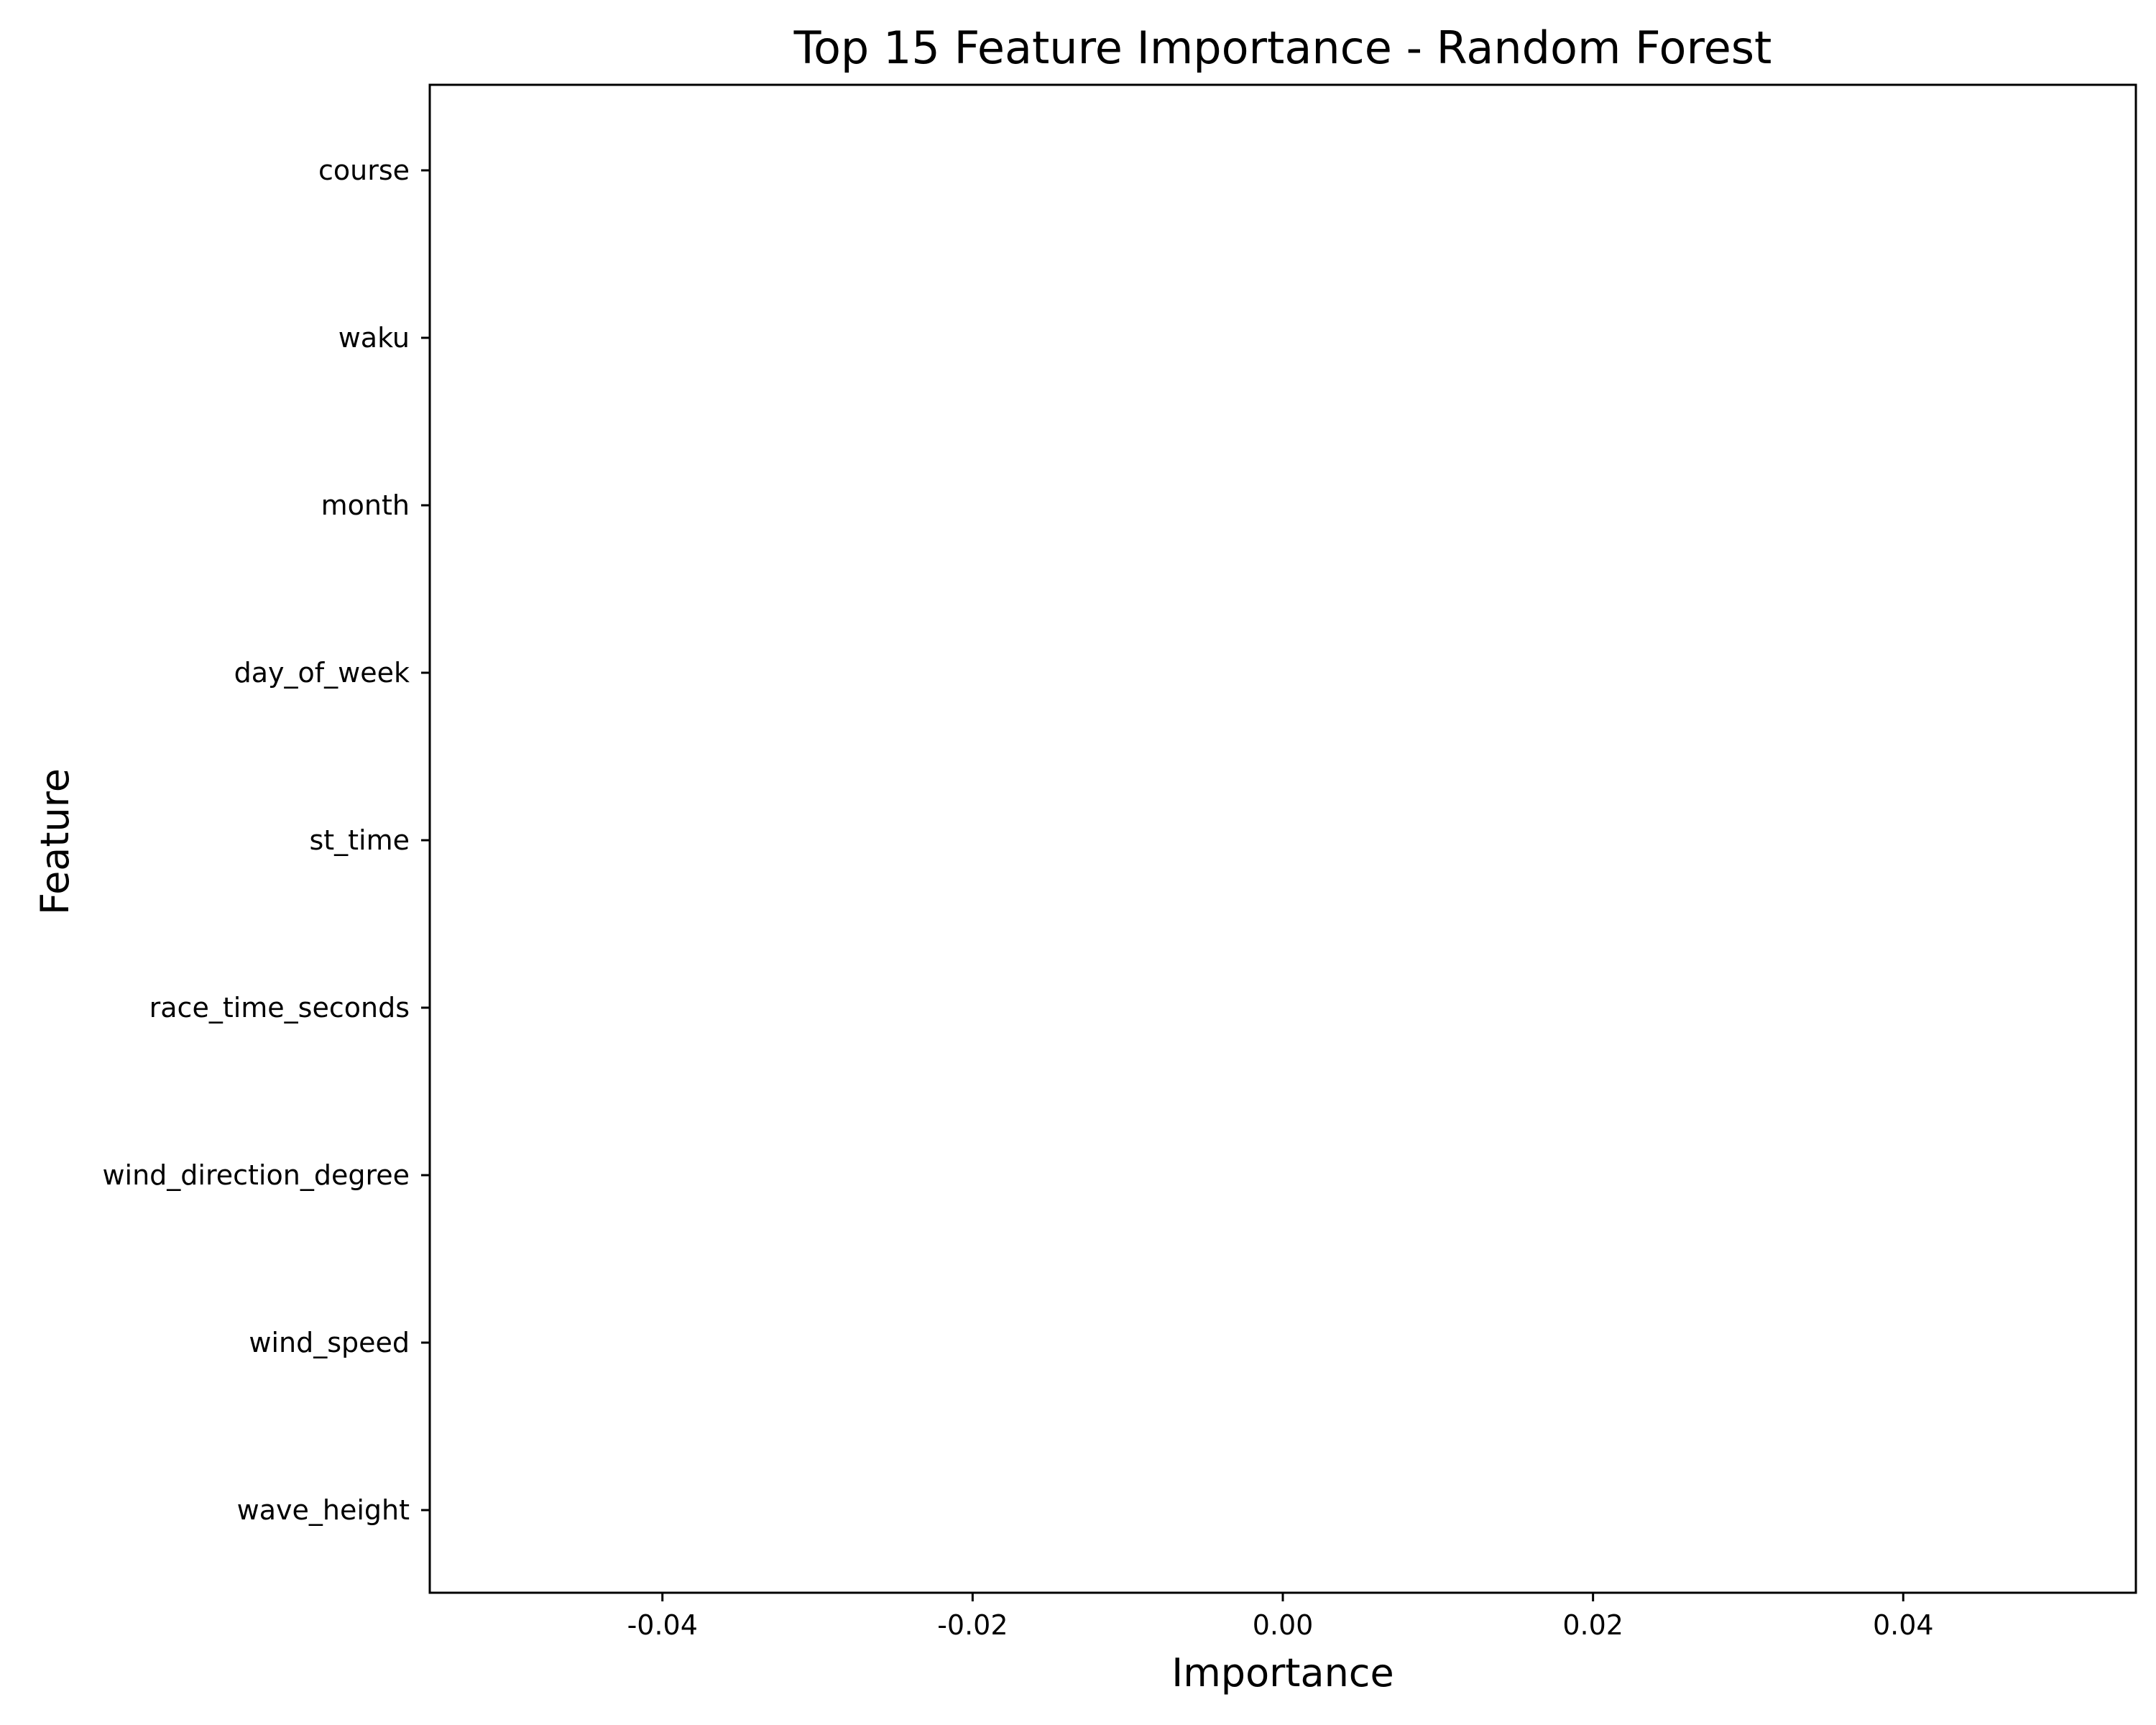  What do you see at coordinates (1592, 1625) in the screenshot?
I see `x-tick-label-3: 0.02` at bounding box center [1592, 1625].